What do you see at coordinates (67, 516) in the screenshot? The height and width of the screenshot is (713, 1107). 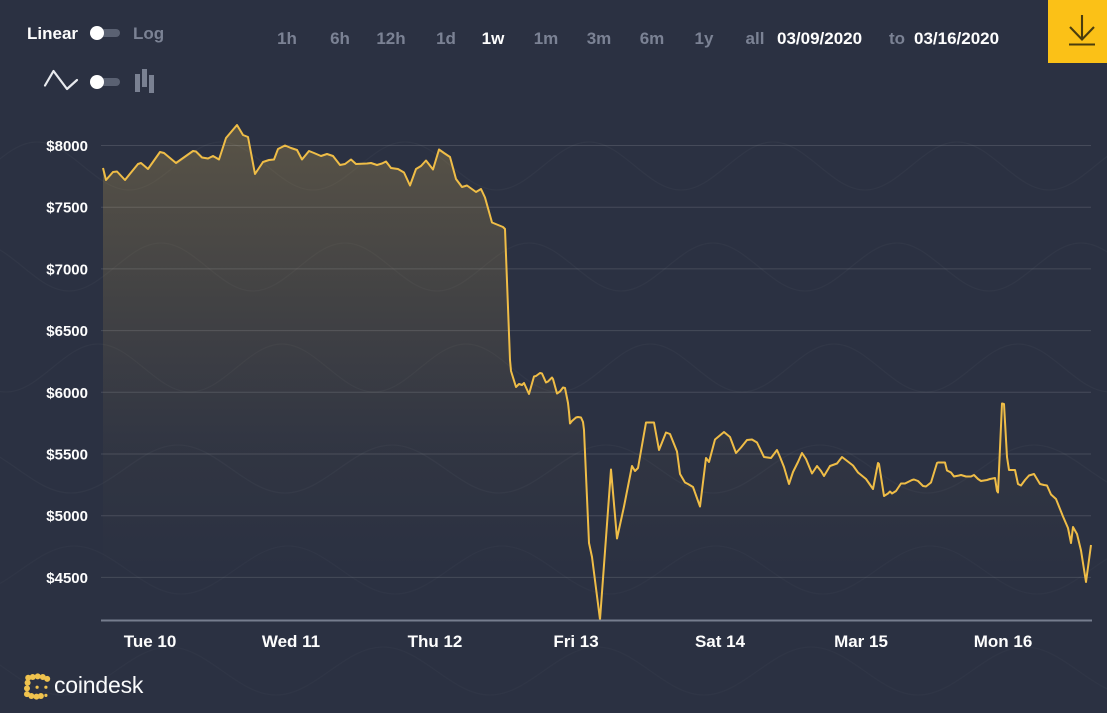 I see `svg-text: $5000` at bounding box center [67, 516].